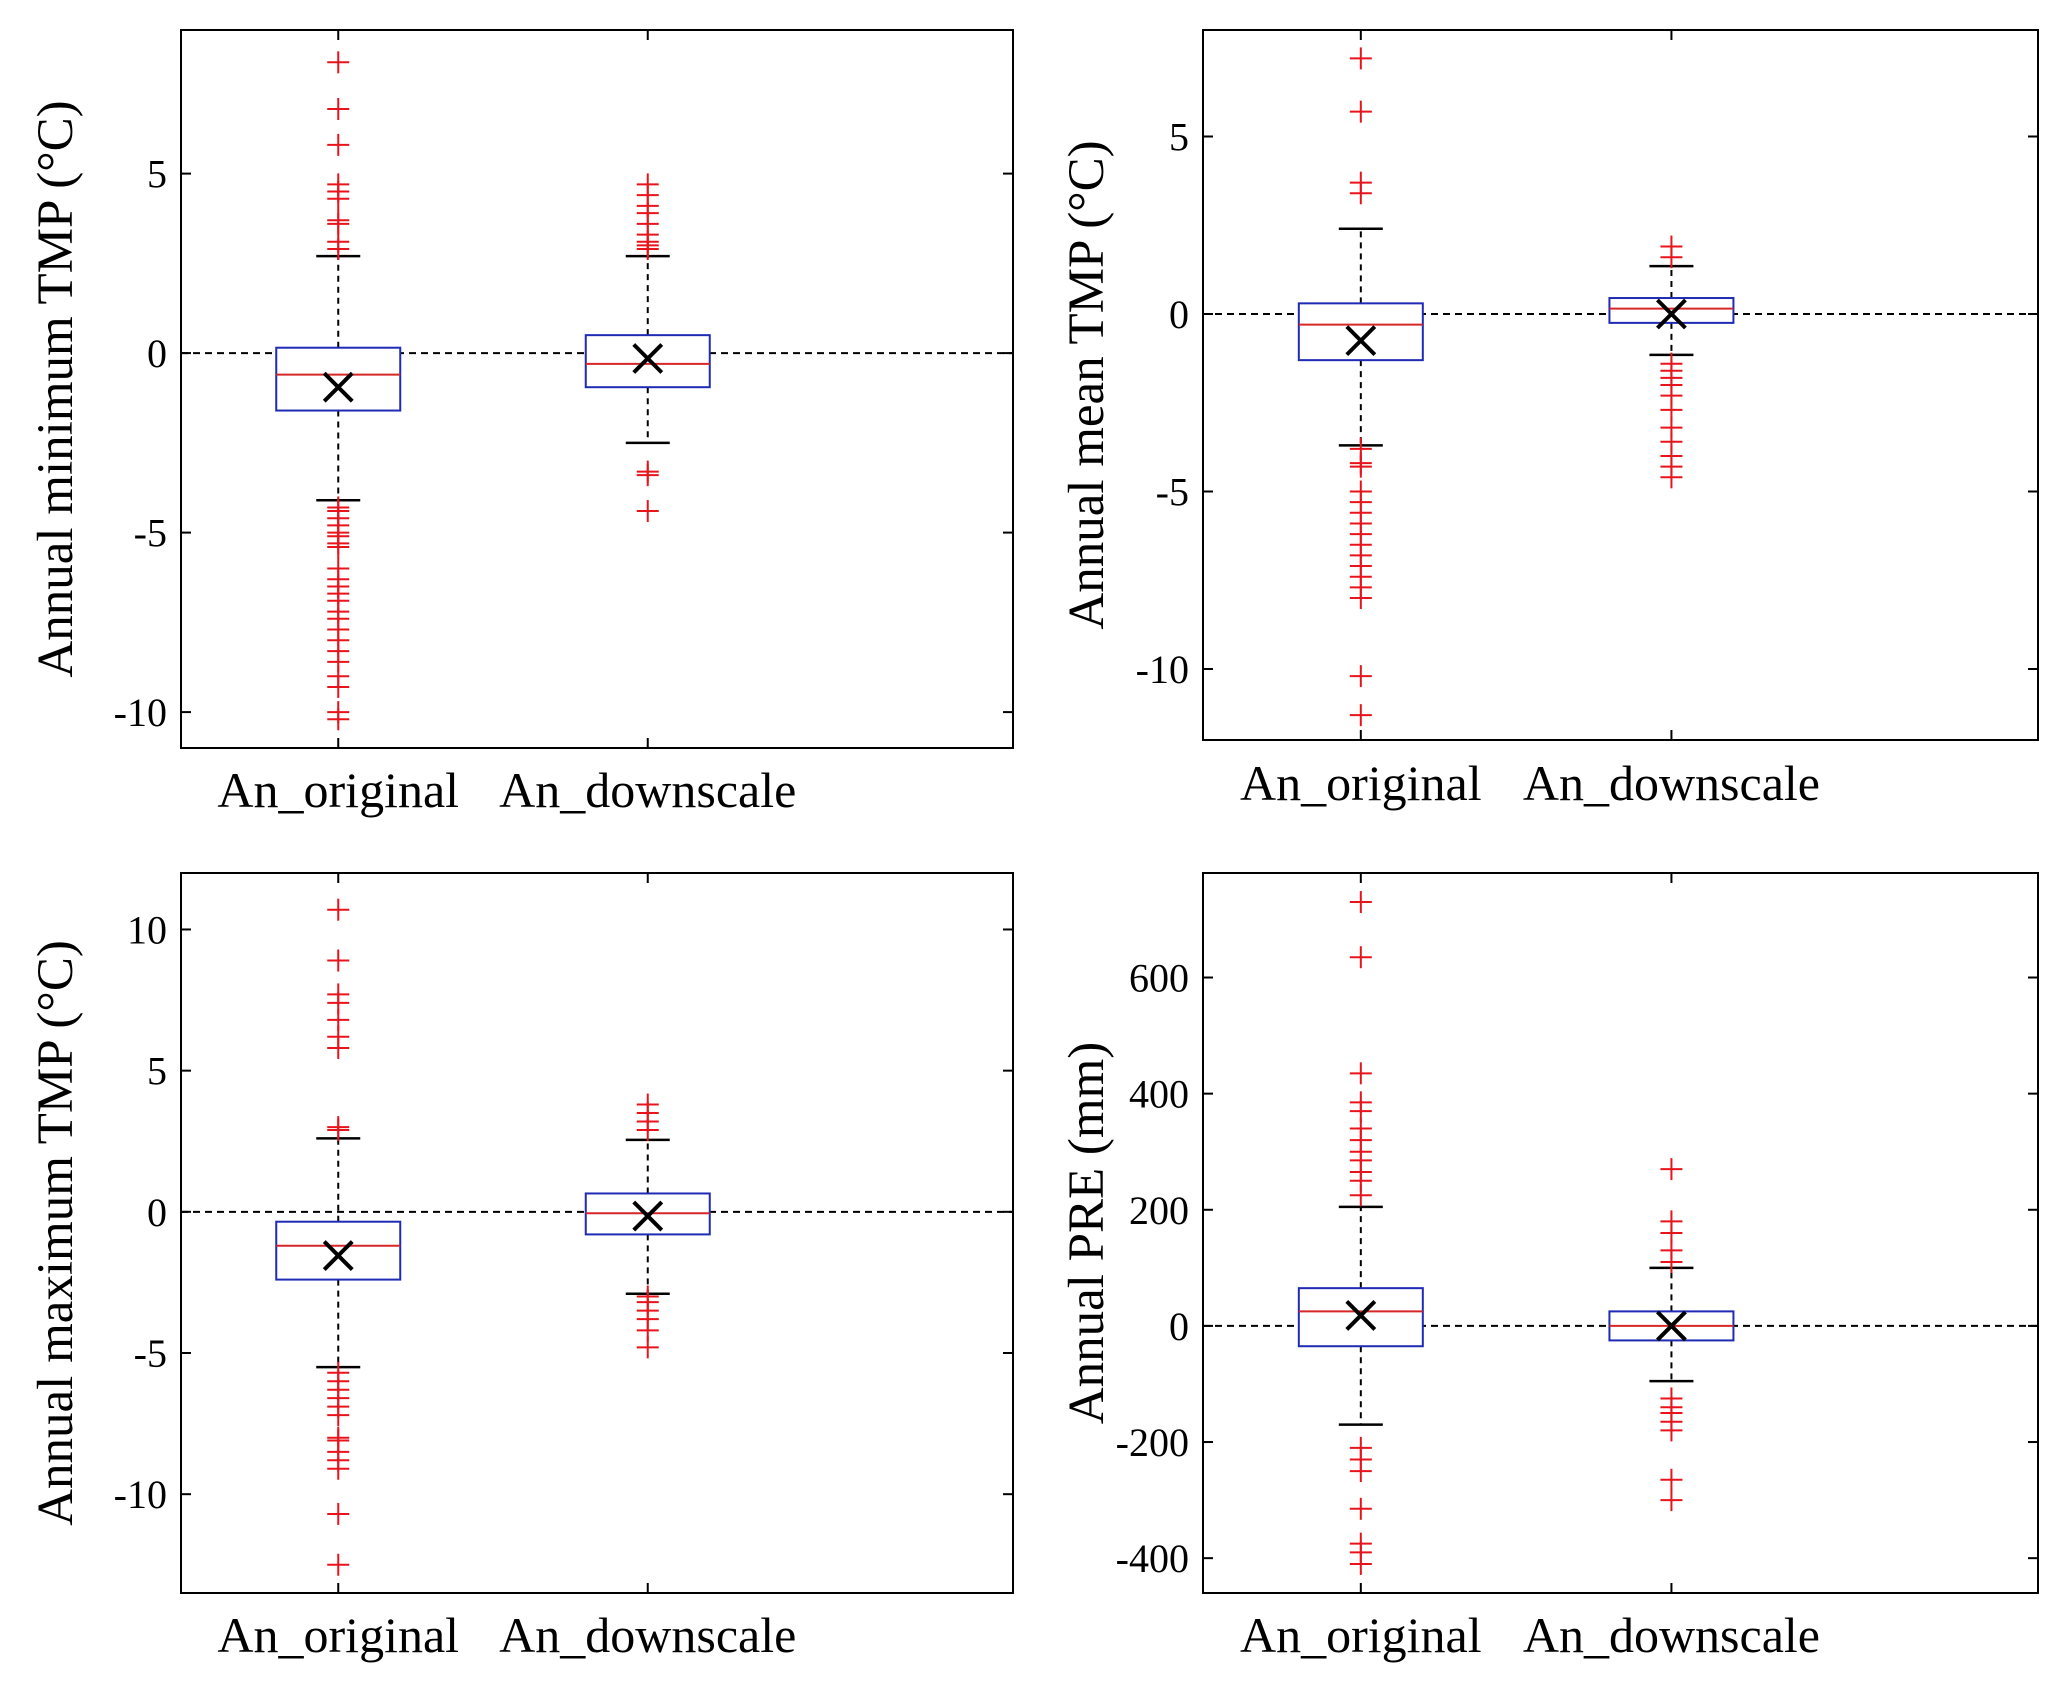 The height and width of the screenshot is (1693, 2068). What do you see at coordinates (1087, 1233) in the screenshot?
I see `y-axis-label: Annual PRE (mm)` at bounding box center [1087, 1233].